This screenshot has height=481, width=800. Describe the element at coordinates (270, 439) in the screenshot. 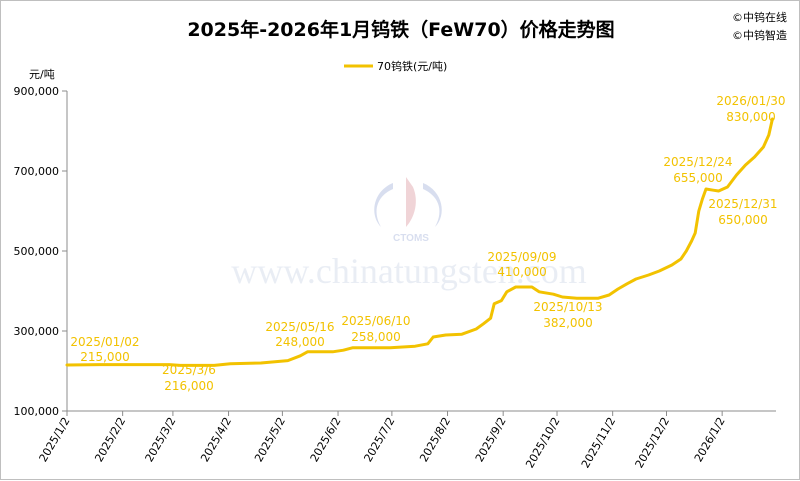

I see `x-tick-label: 2025/5/2` at that location.